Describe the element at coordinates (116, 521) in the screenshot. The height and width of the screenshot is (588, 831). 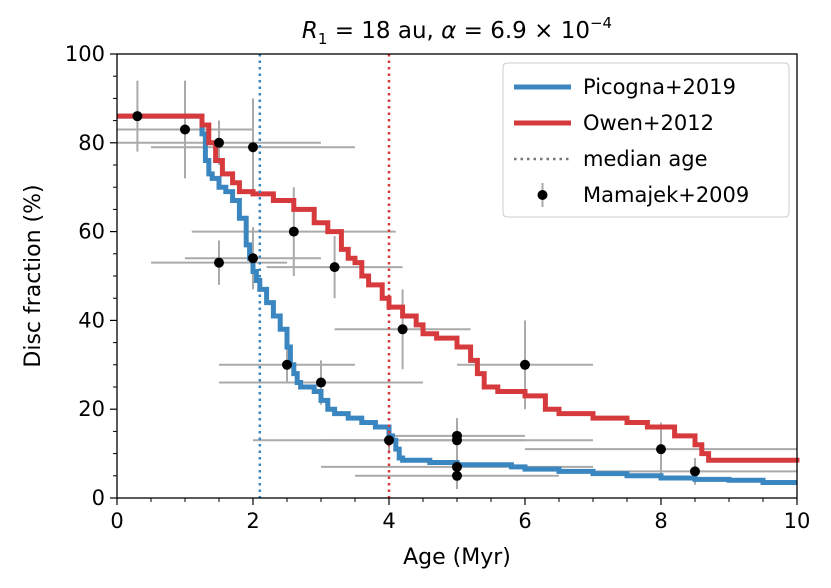
I see `x-tick-label: 0` at that location.